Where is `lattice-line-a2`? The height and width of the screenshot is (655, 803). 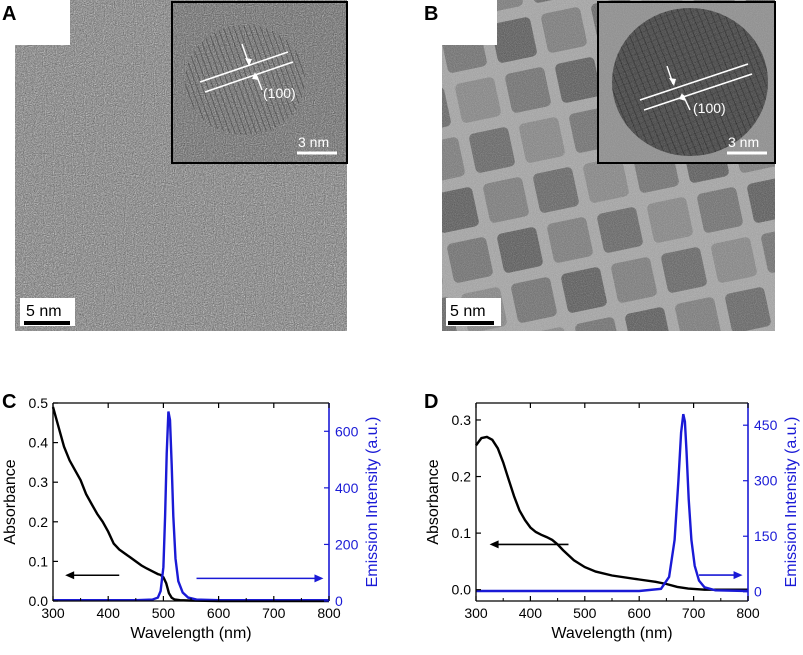
lattice-line-a2 is located at coordinates (249, 77).